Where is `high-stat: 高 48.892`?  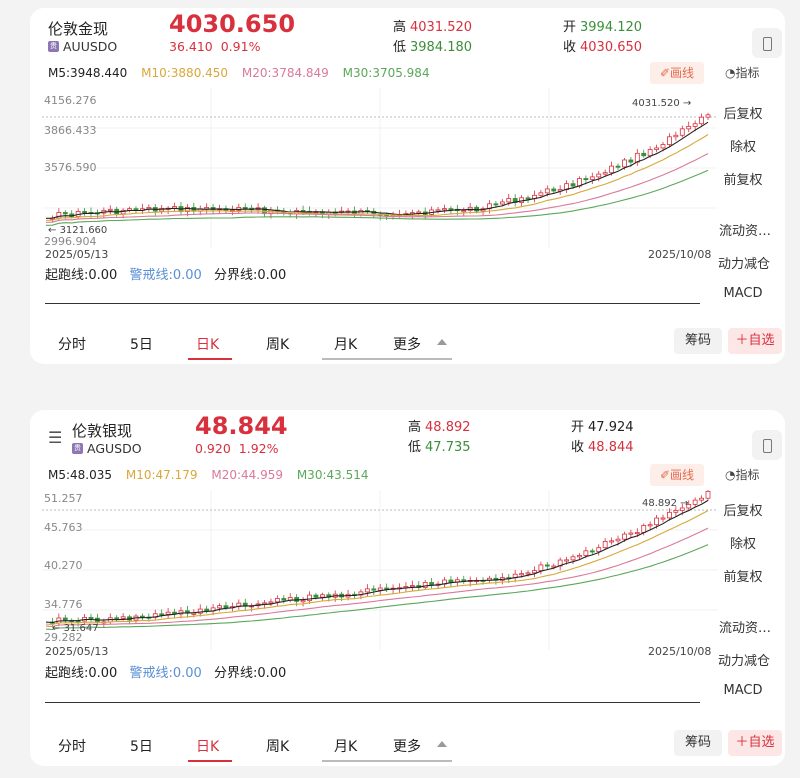
high-stat: 高 48.892 is located at coordinates (439, 427).